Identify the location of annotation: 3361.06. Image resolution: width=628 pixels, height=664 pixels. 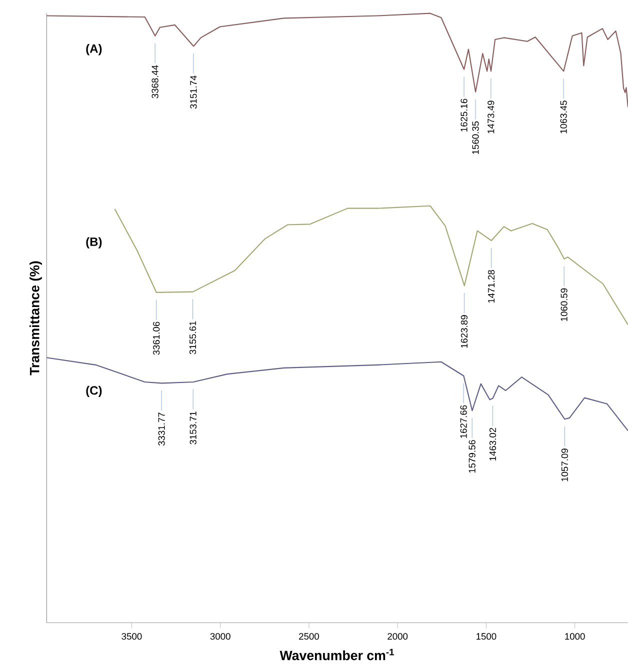
(156, 338).